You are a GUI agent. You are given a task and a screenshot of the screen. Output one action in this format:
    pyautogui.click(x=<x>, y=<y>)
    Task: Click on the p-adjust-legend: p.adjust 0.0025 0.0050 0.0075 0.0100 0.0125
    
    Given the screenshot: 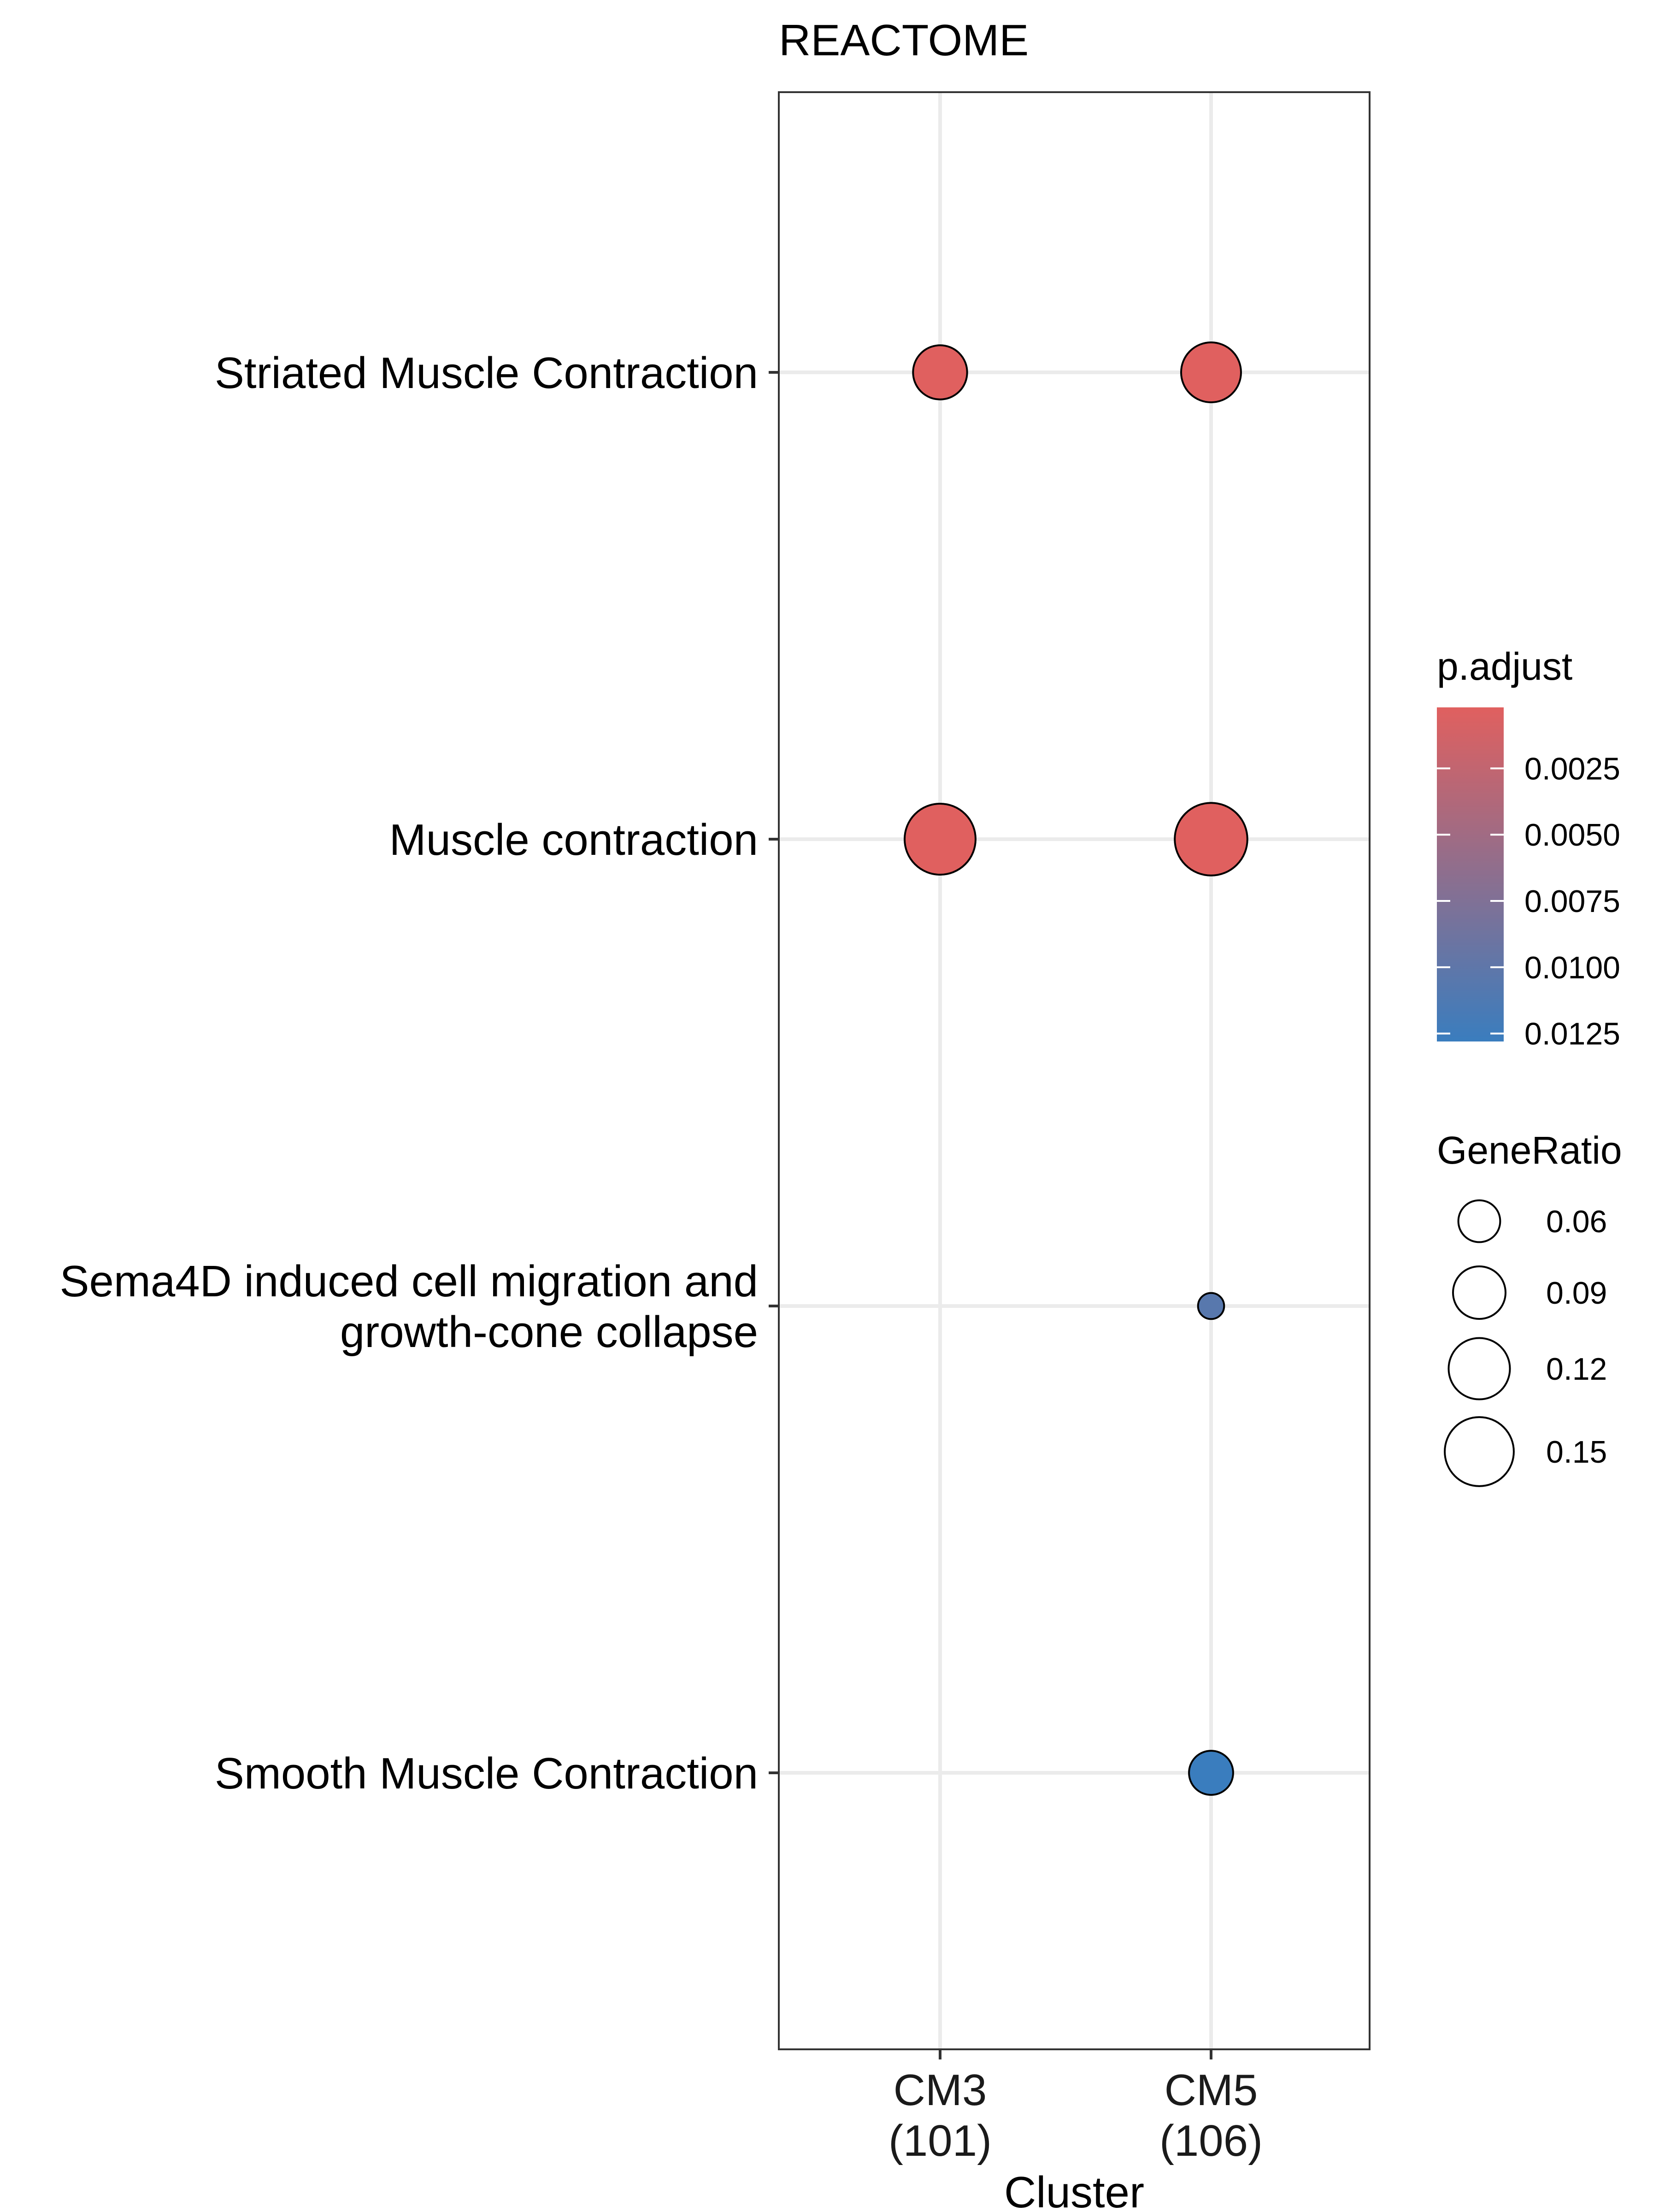 What is the action you would take?
    pyautogui.click(x=1528, y=848)
    